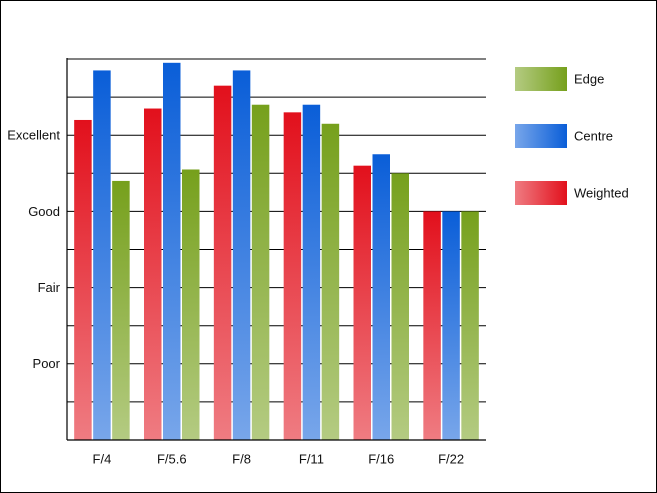 This screenshot has width=657, height=493. Describe the element at coordinates (49, 287) in the screenshot. I see `y-tick-label: Fair` at that location.